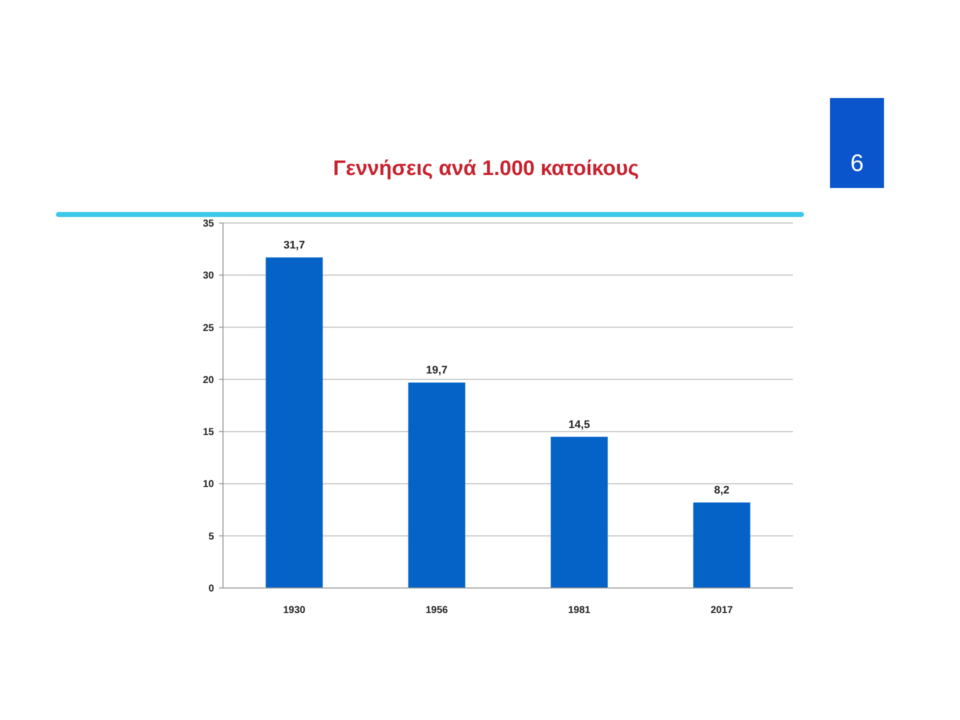  Describe the element at coordinates (294, 245) in the screenshot. I see `data-label: 31,7` at that location.